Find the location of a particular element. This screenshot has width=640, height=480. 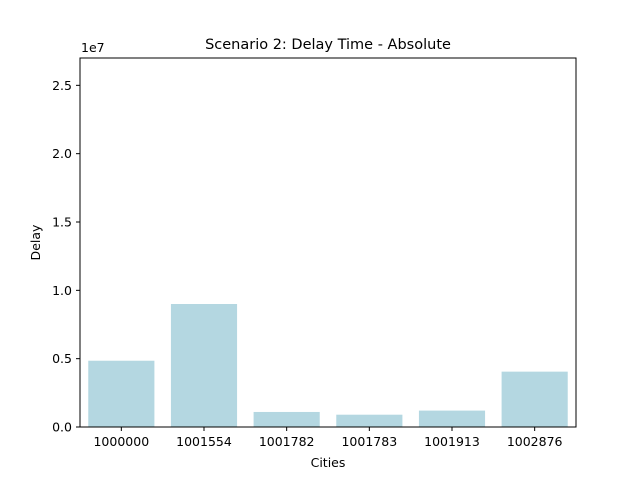

y-axis-label: Delay is located at coordinates (35, 242).